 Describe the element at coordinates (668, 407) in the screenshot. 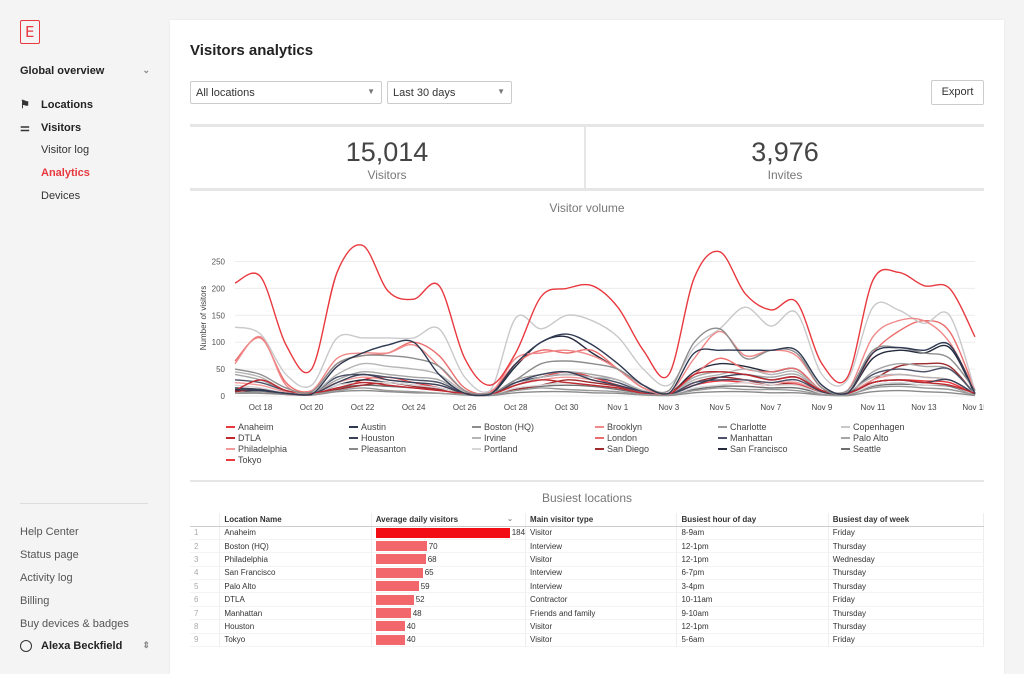

I see `x-tick-label: Nov 3` at that location.